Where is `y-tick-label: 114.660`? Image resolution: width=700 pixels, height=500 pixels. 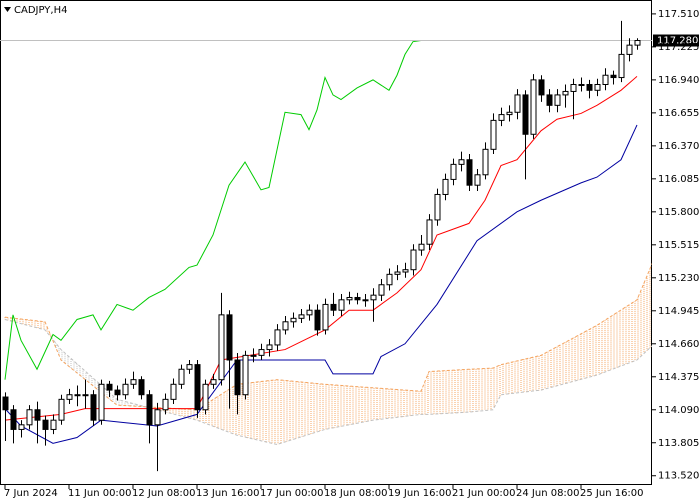
y-tick-label: 114.660 is located at coordinates (678, 344).